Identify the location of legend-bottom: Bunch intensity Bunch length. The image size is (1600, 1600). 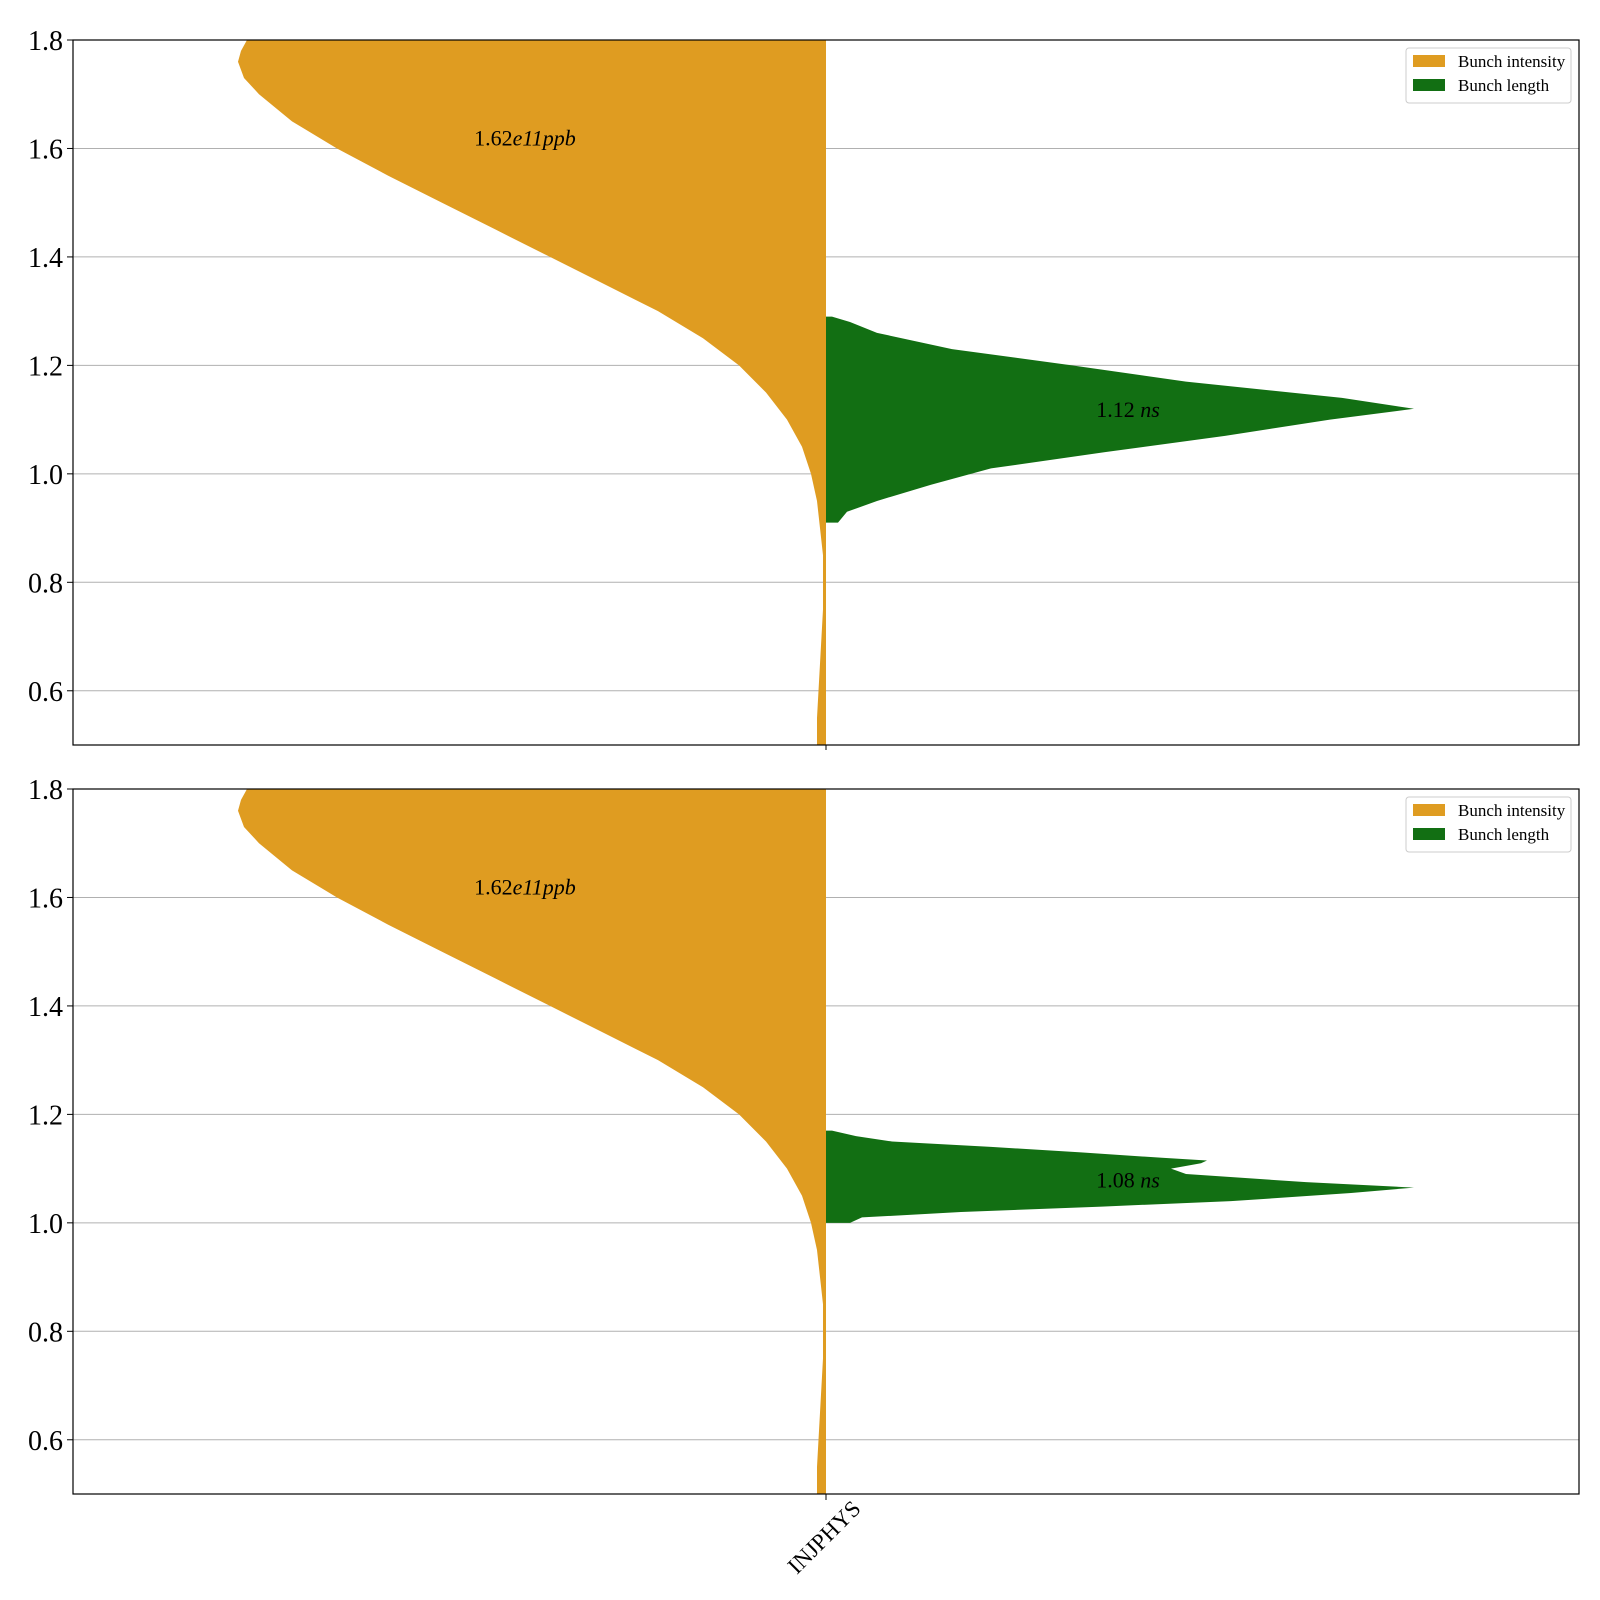
(1488, 824).